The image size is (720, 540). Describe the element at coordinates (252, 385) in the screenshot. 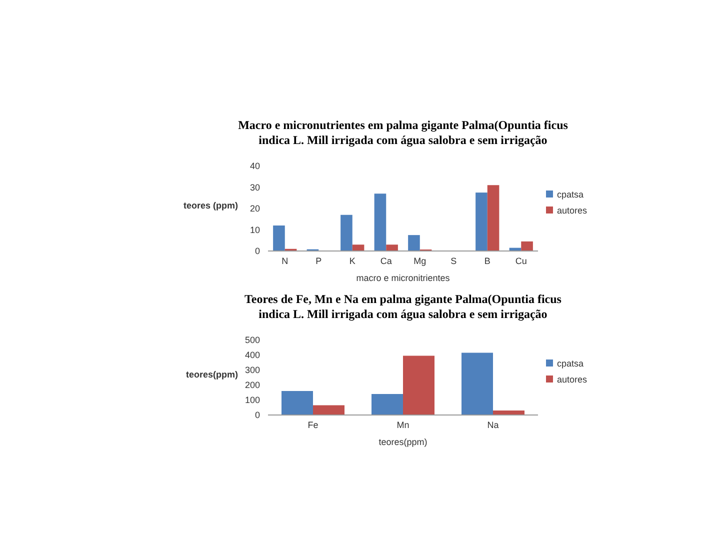

I see `y-tick-label: 200` at that location.